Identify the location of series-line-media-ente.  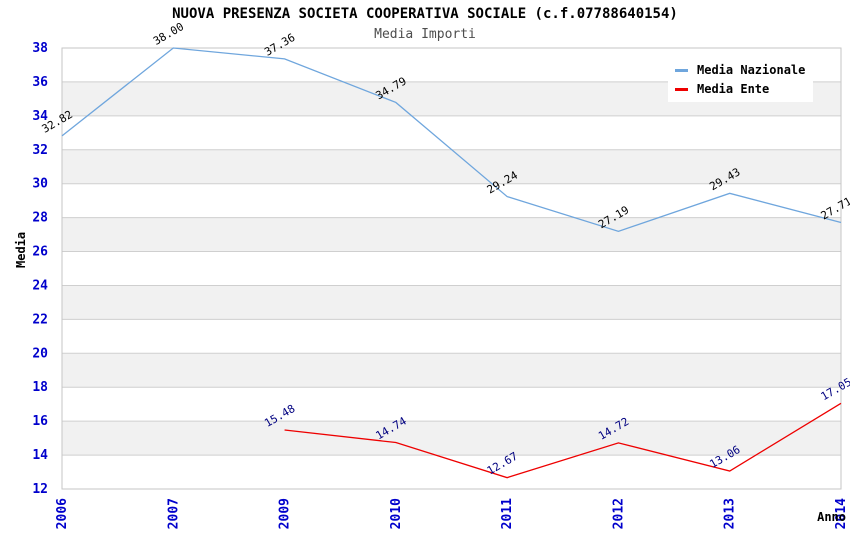
(563, 440).